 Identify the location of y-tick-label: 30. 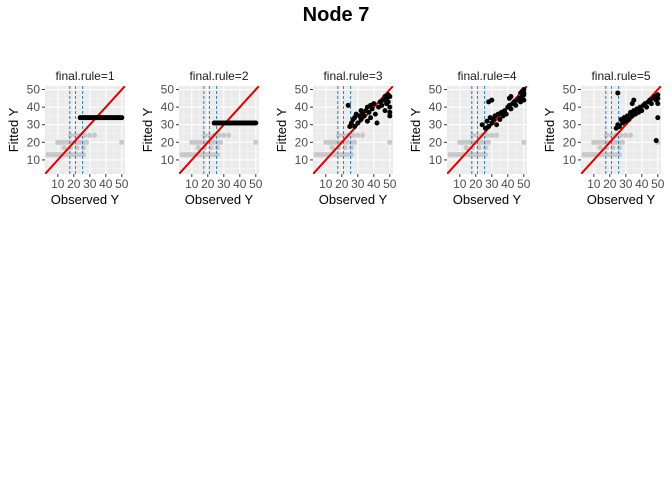
(34, 125).